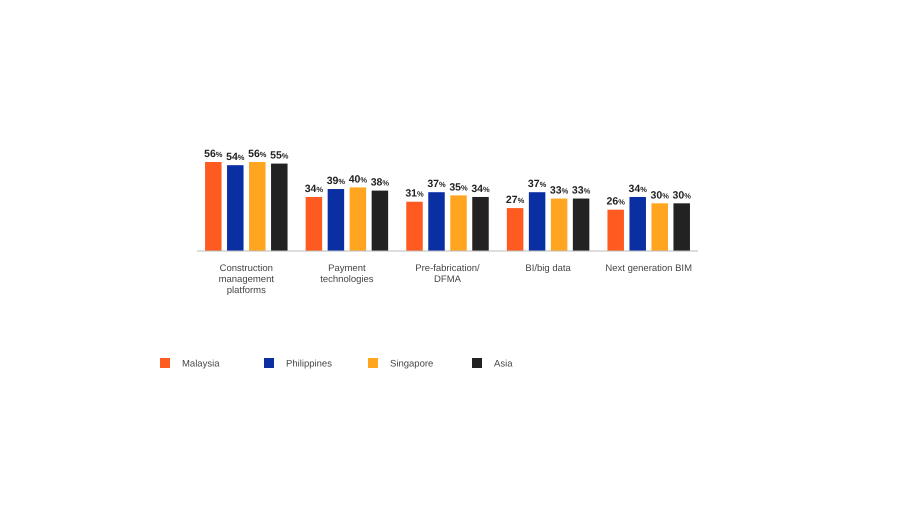  What do you see at coordinates (246, 279) in the screenshot?
I see `x-tick-label: Construction management platforms` at bounding box center [246, 279].